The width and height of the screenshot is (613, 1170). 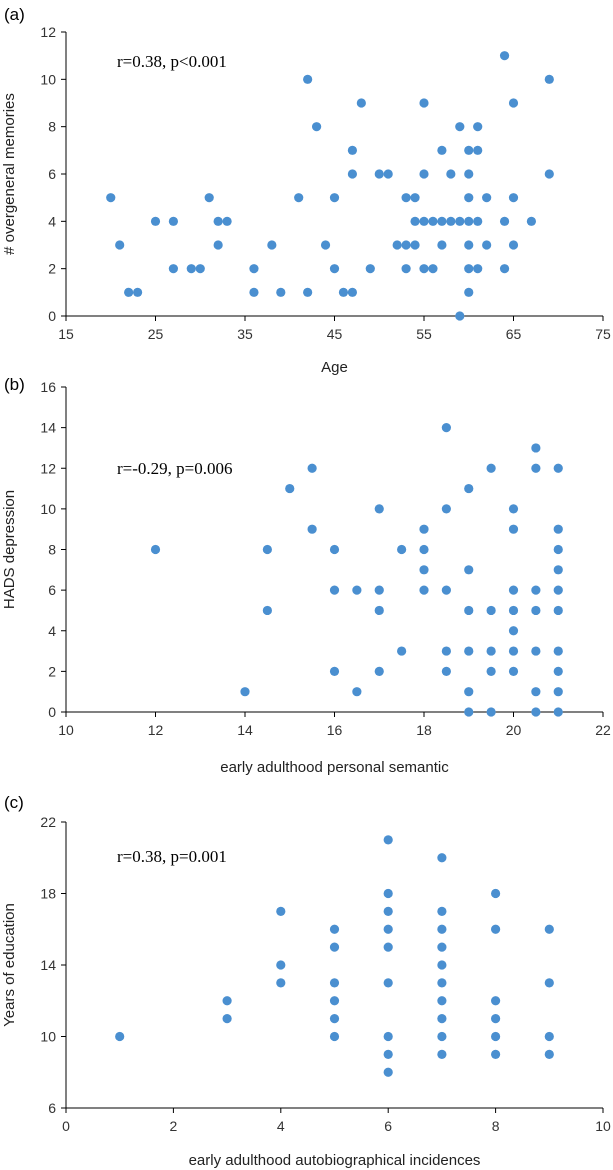 I want to click on x-axis-title: Age, so click(x=334, y=367).